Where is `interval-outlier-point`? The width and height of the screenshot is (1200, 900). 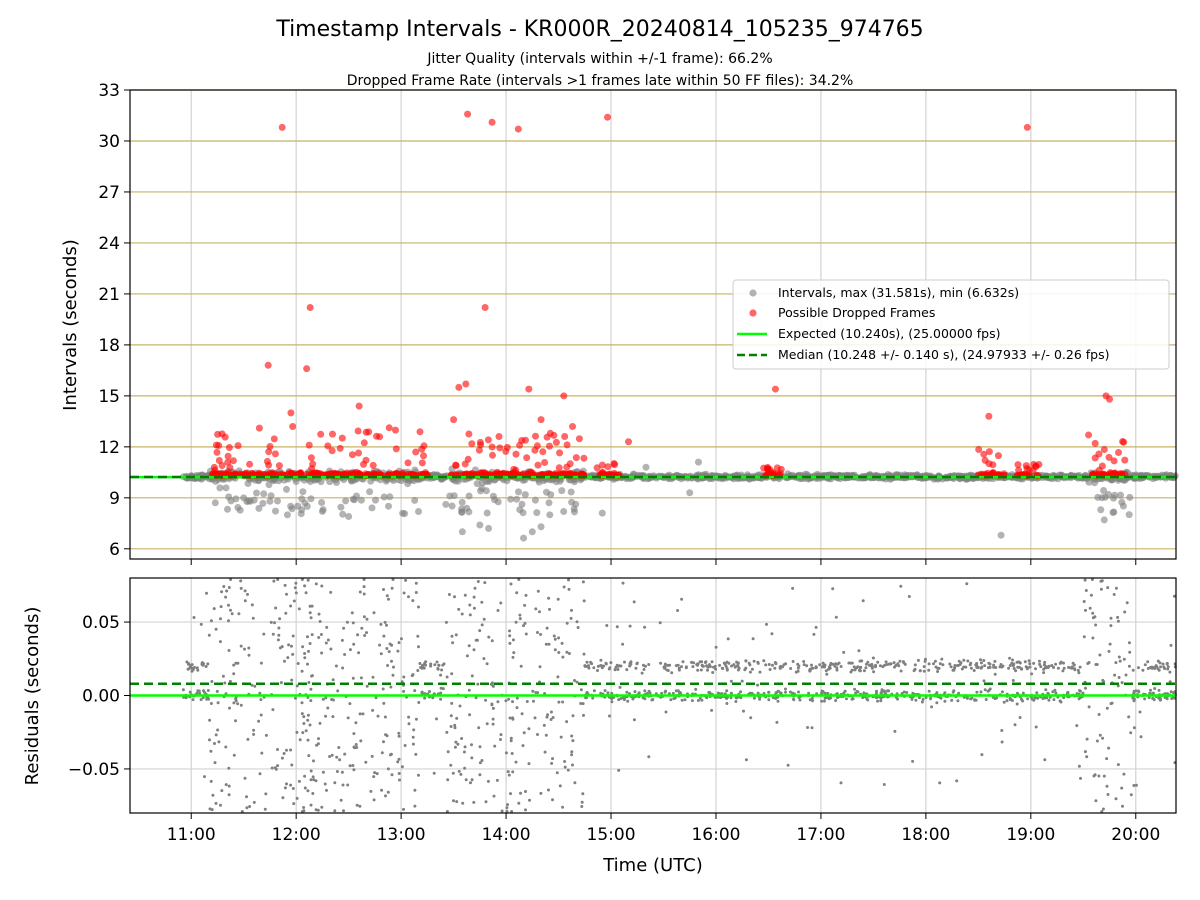
interval-outlier-point is located at coordinates (244, 498).